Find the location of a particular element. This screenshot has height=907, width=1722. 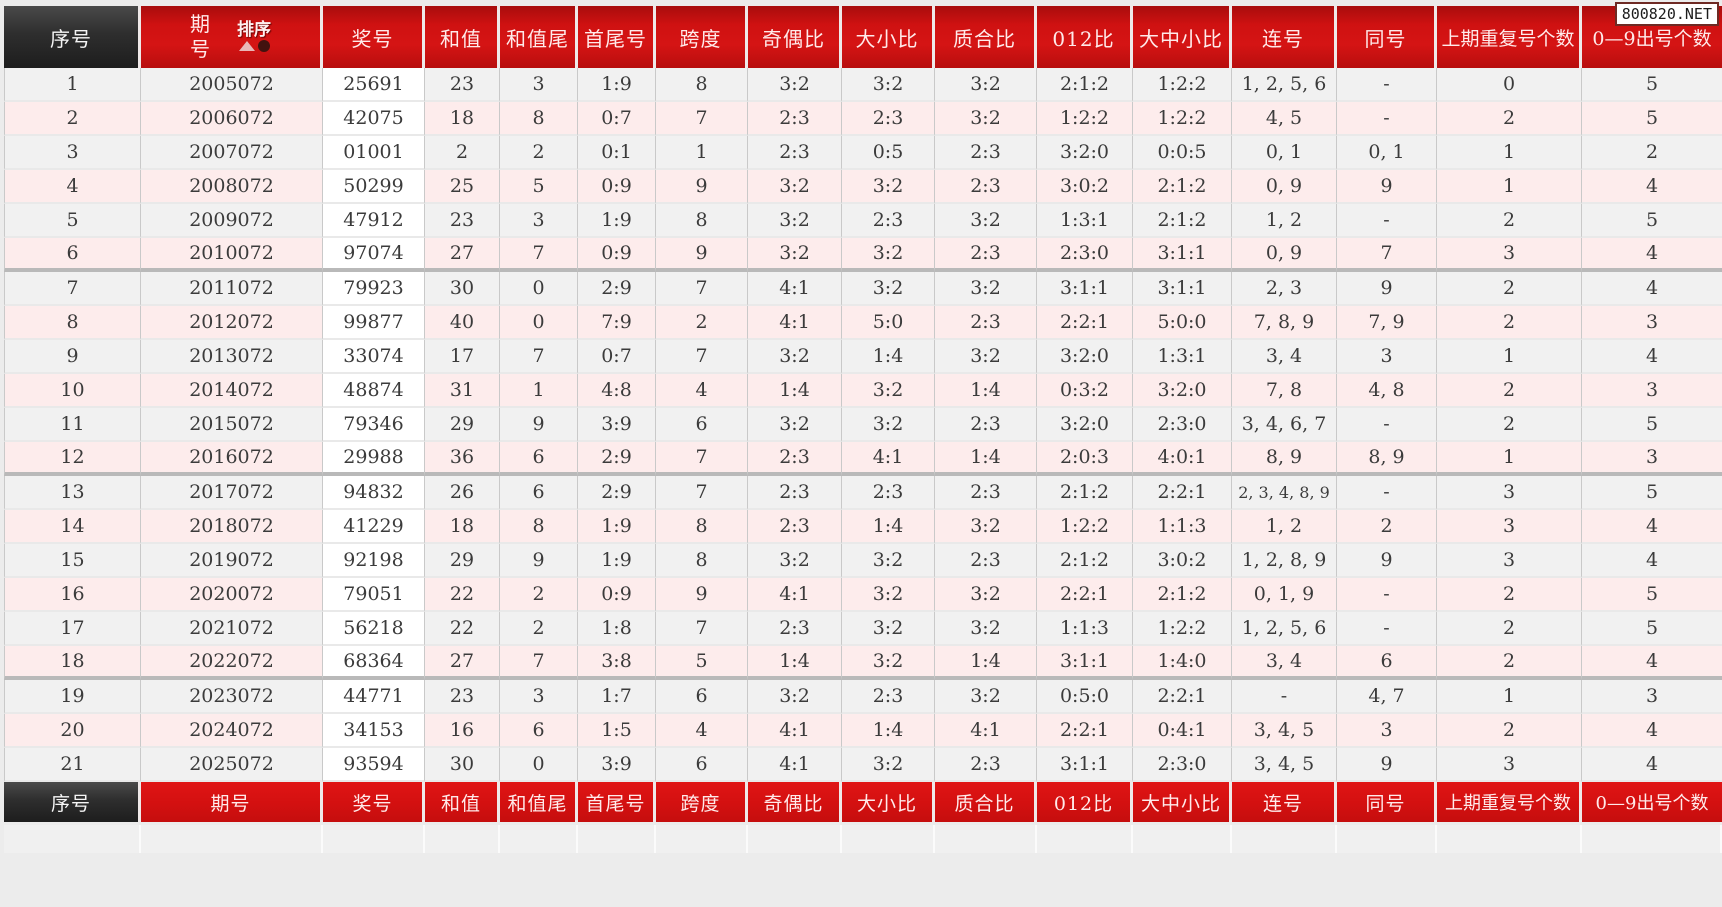

cell-prize-number: 42075 is located at coordinates (374, 119).